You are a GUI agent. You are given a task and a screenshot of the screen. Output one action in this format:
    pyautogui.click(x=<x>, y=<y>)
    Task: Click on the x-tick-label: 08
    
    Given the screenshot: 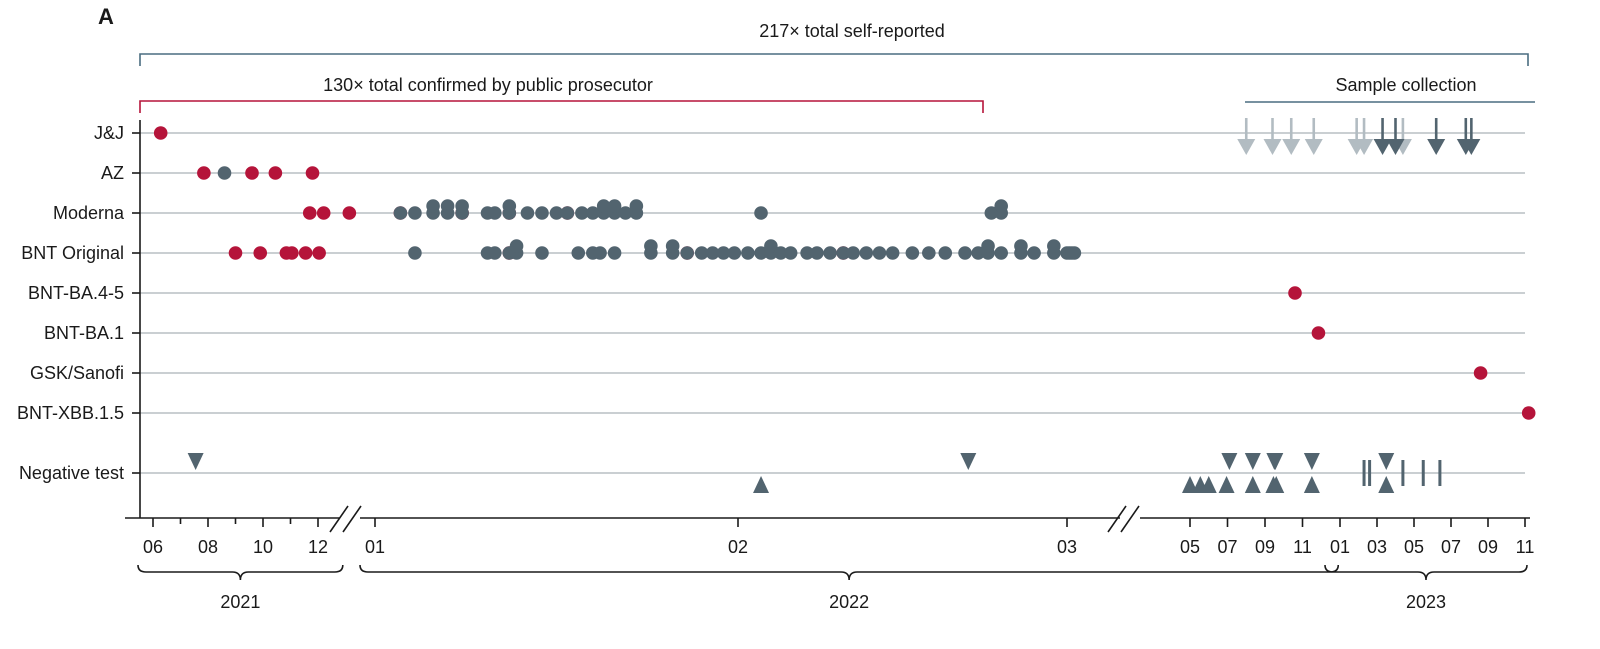 What is the action you would take?
    pyautogui.click(x=208, y=547)
    